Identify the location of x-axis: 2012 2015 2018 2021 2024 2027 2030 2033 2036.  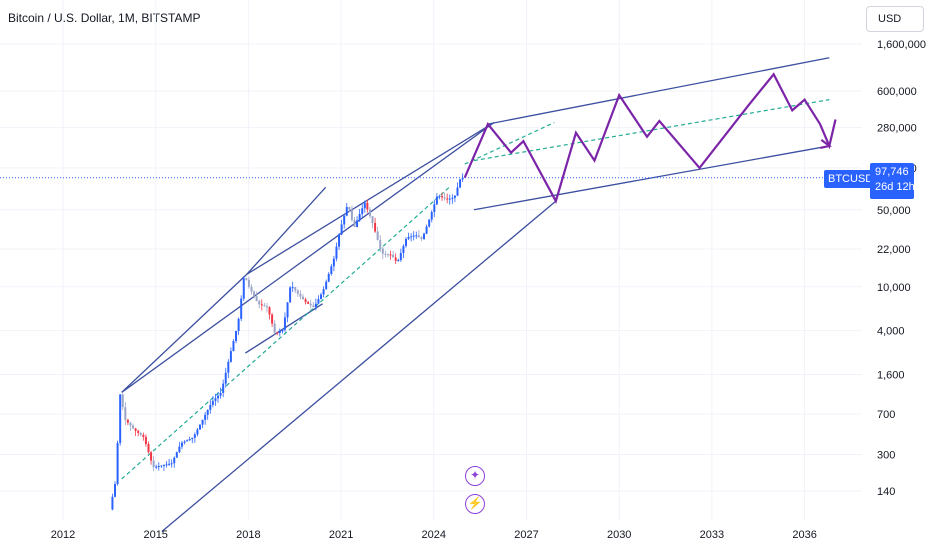
(434, 535).